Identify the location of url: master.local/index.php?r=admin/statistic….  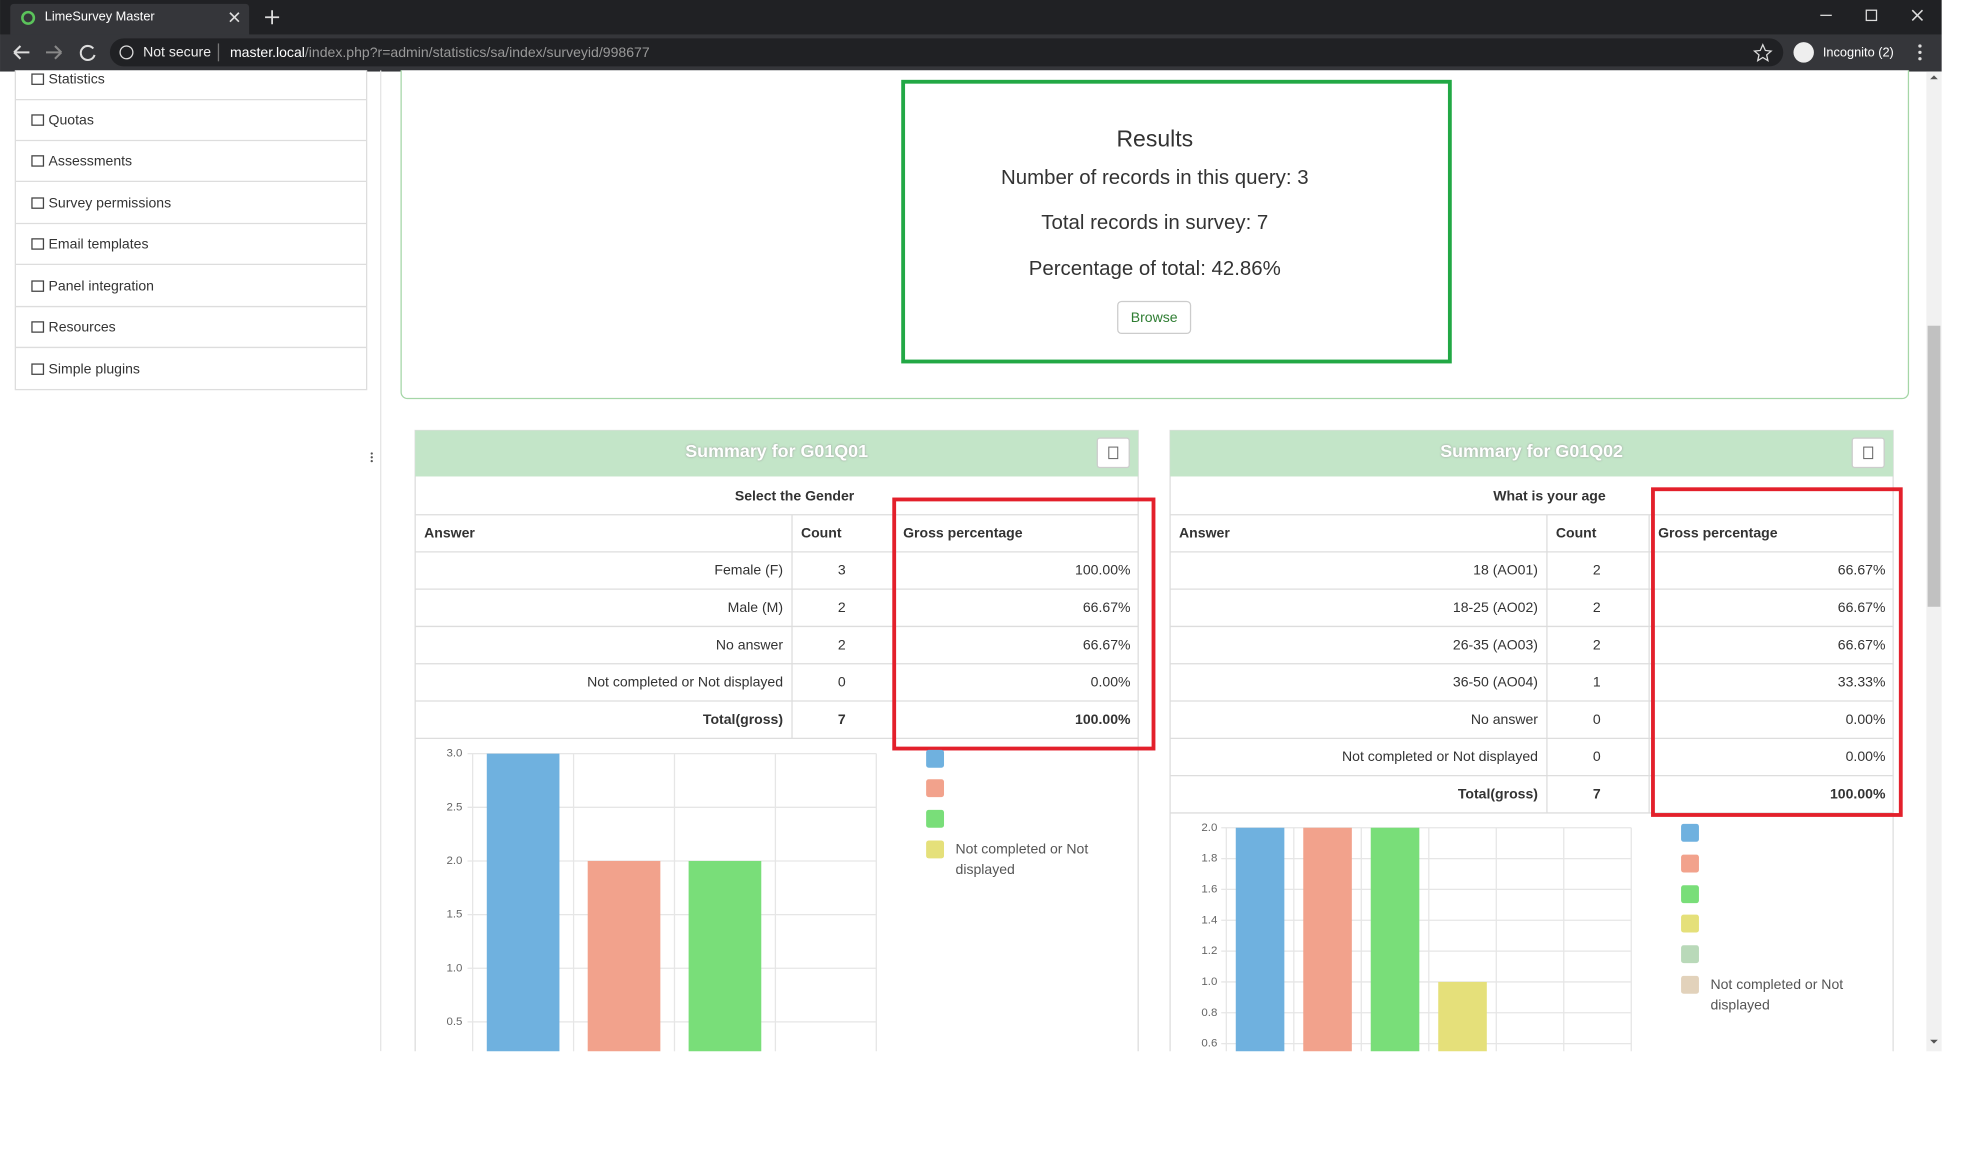
(440, 52).